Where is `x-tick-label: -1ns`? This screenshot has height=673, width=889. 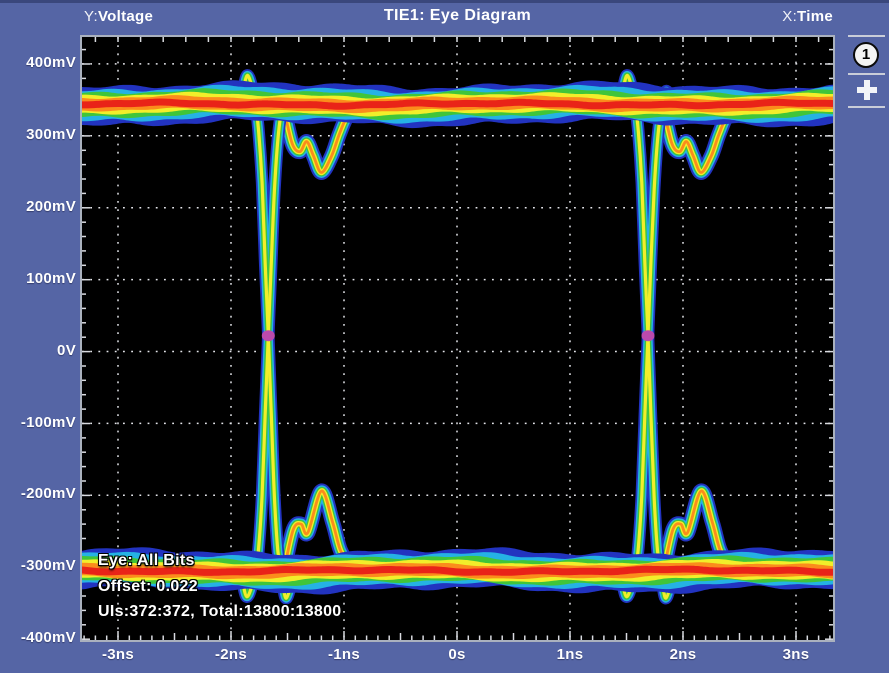
x-tick-label: -1ns is located at coordinates (344, 654).